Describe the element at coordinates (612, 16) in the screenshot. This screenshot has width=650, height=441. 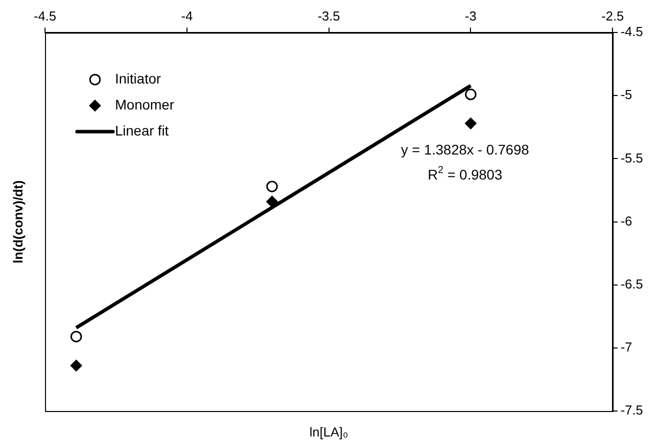
I see `x-tick-label: -2.5` at that location.